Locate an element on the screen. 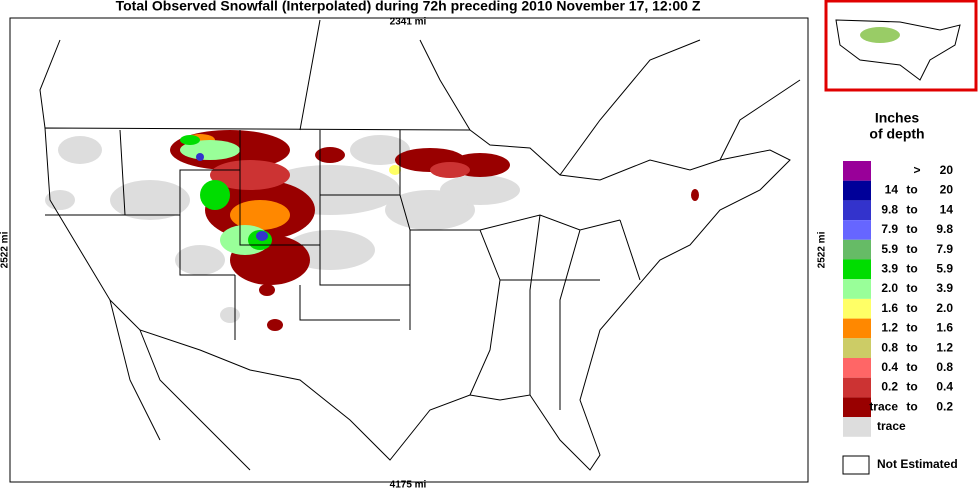  legend-high: 0.8 is located at coordinates (944, 367).